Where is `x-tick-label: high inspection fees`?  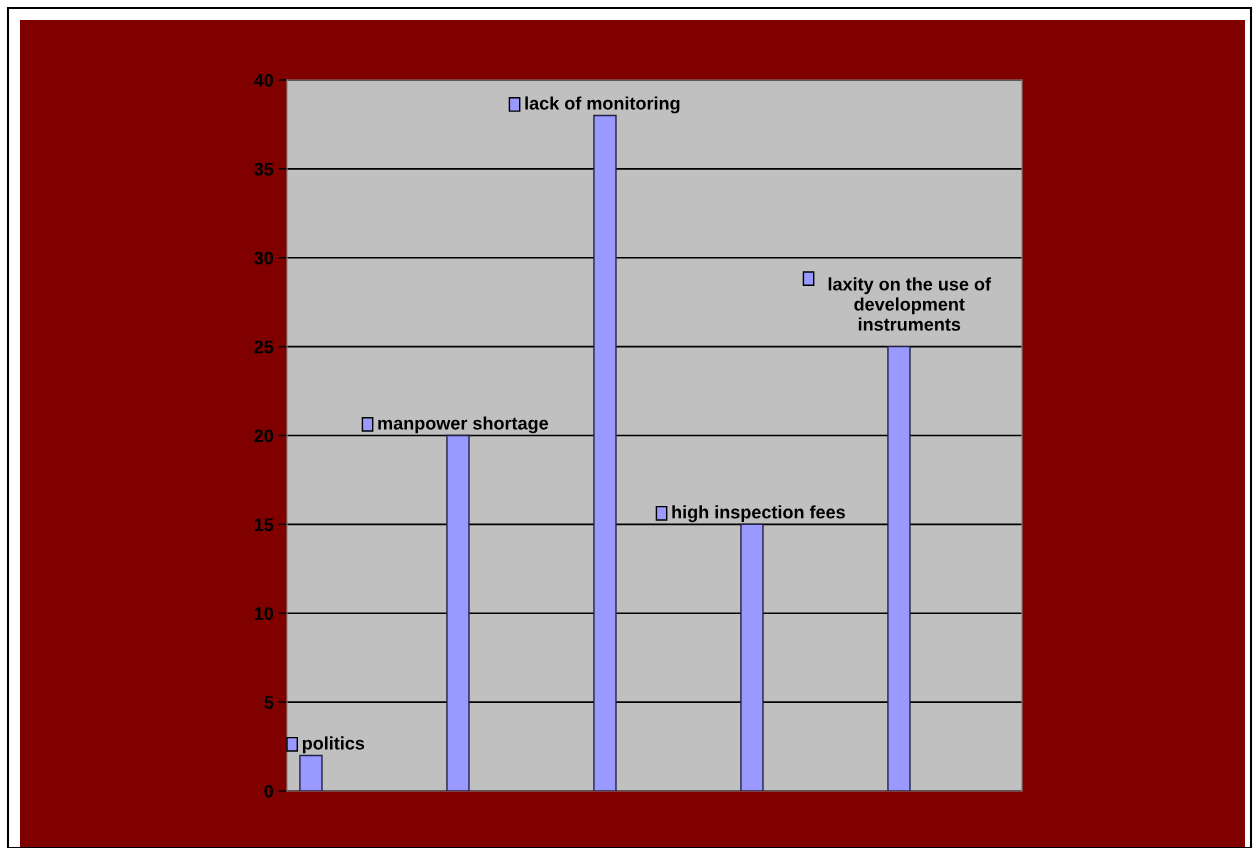
x-tick-label: high inspection fees is located at coordinates (758, 514).